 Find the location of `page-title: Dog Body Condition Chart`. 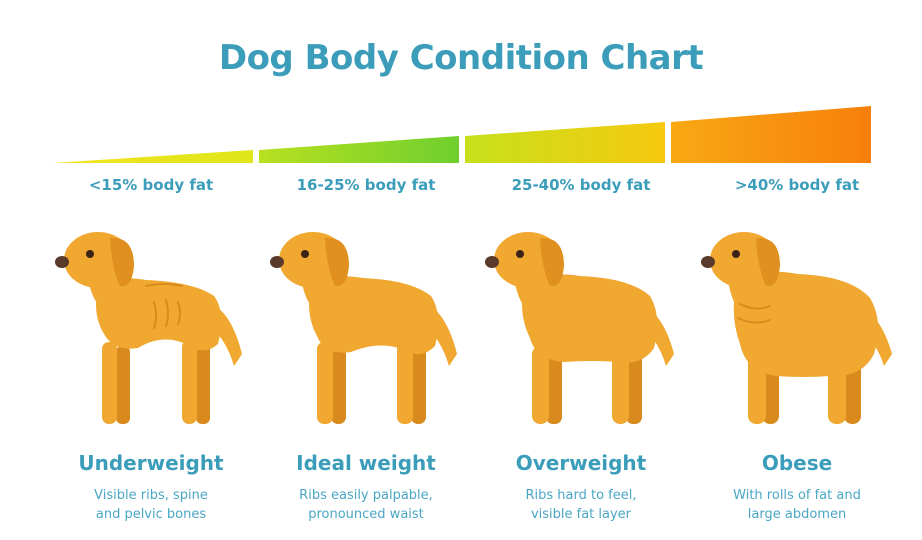

page-title: Dog Body Condition Chart is located at coordinates (461, 58).